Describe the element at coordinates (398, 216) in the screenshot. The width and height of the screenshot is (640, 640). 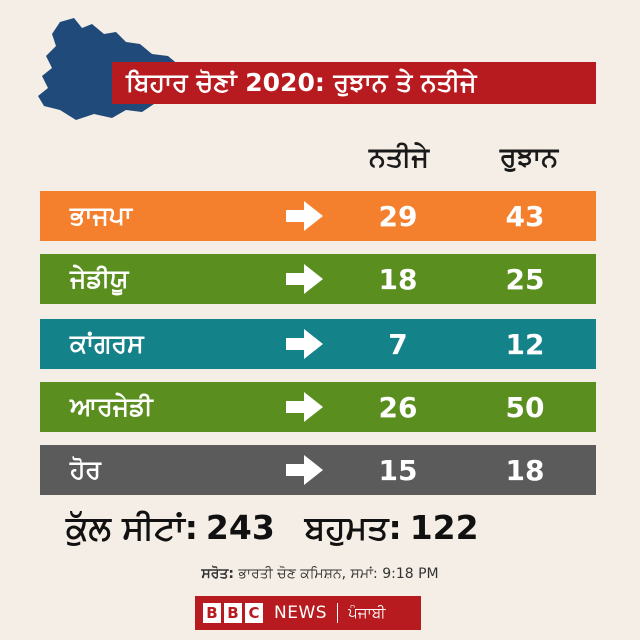
I see `result-value: 29` at that location.